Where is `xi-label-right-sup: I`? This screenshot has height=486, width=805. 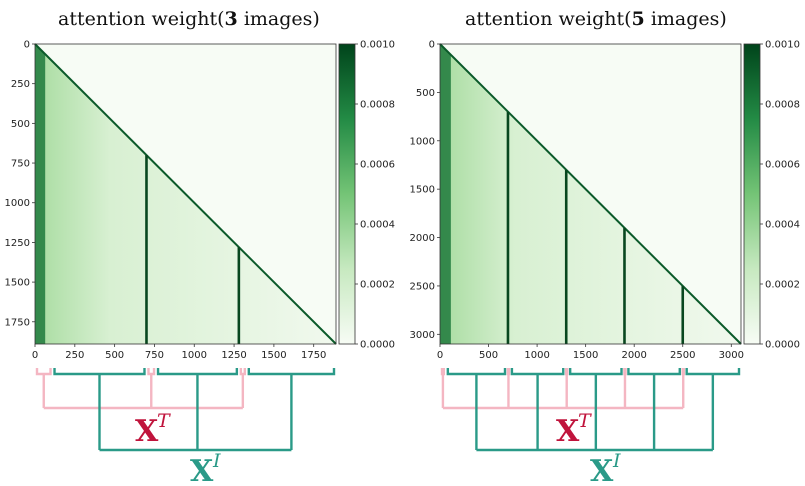
xi-label-right-sup: I is located at coordinates (616, 461).